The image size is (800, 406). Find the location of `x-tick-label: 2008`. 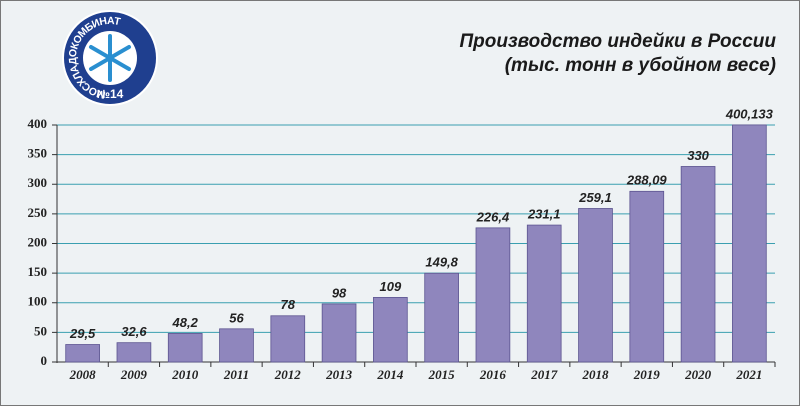

x-tick-label: 2008 is located at coordinates (83, 374).